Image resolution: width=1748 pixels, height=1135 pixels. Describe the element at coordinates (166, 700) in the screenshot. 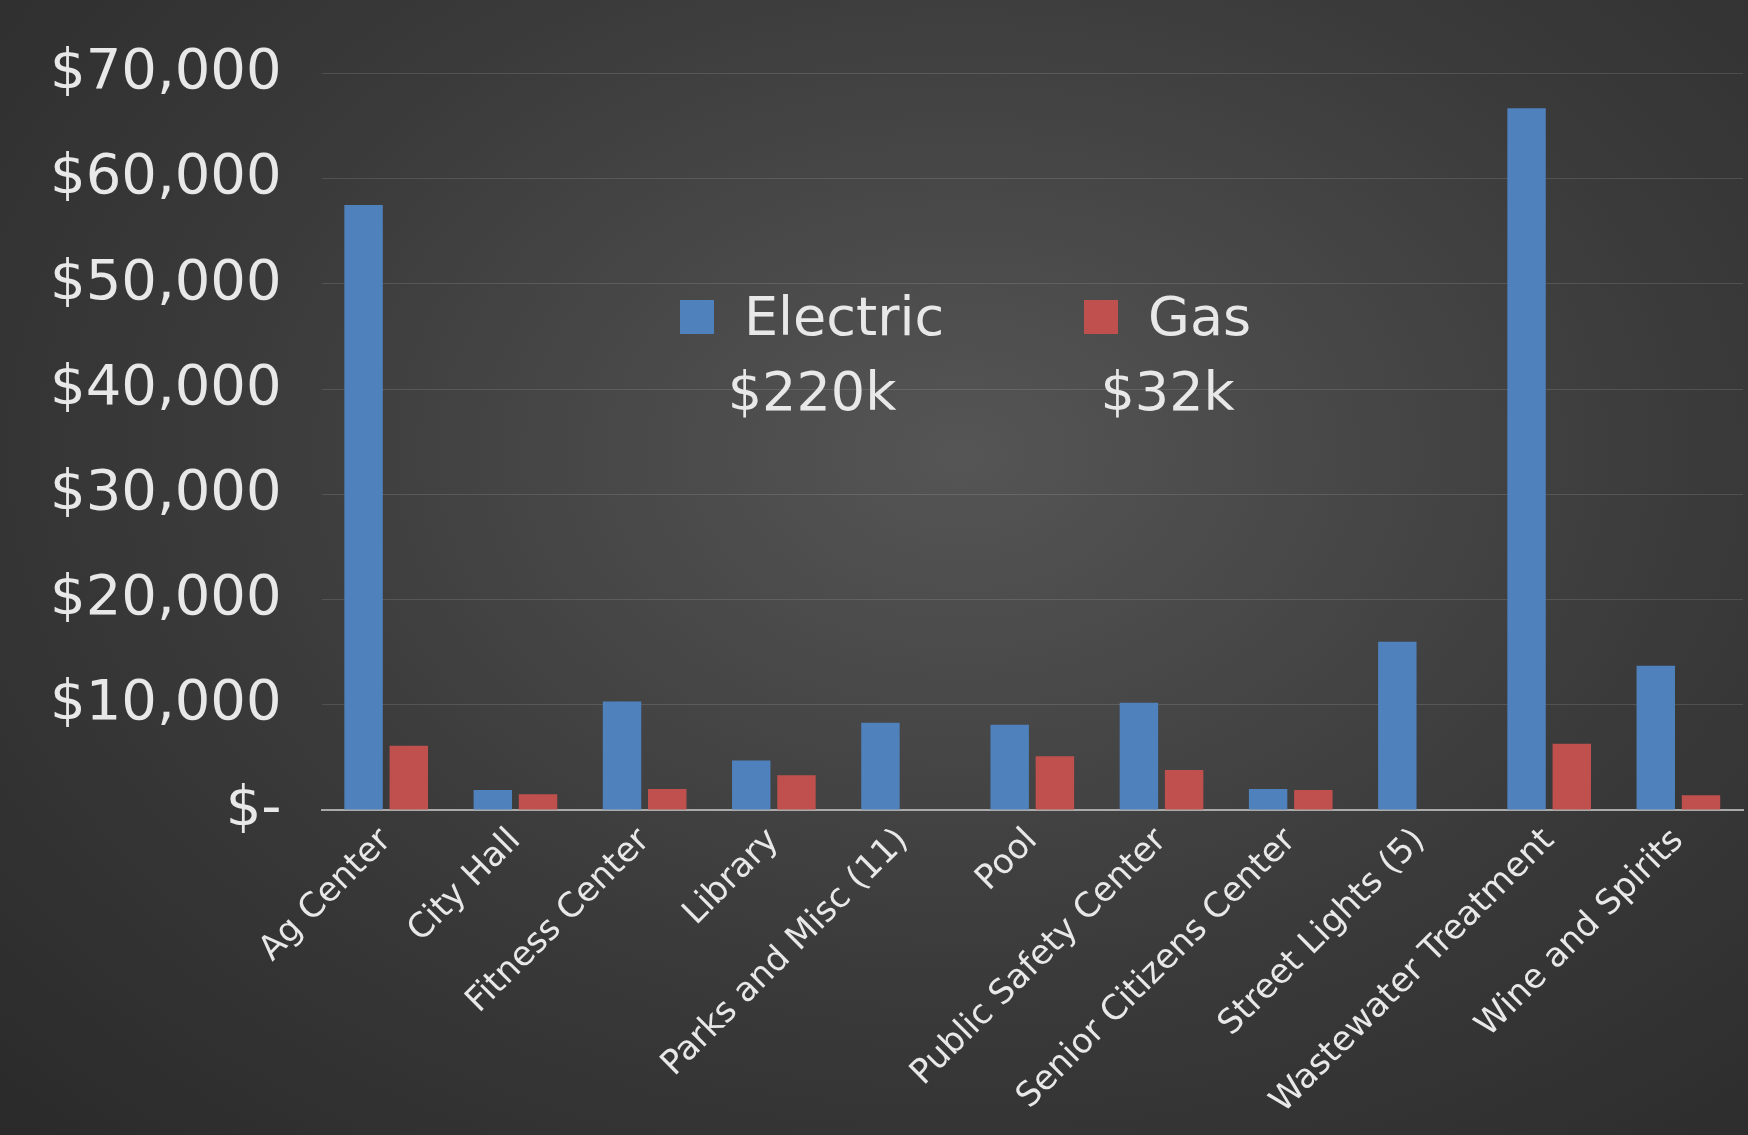

I see `y-tick-label: $10,000` at that location.